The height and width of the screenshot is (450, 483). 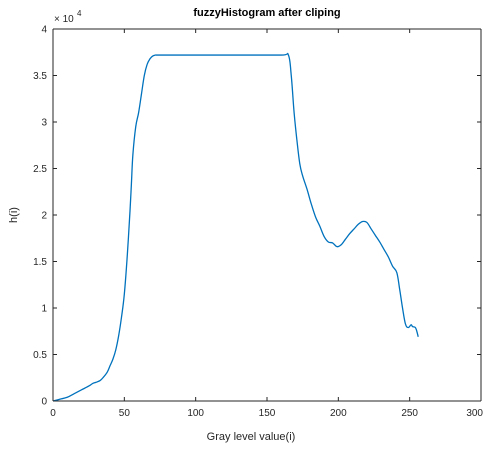 What do you see at coordinates (409, 413) in the screenshot?
I see `x-tick-label: 250` at bounding box center [409, 413].